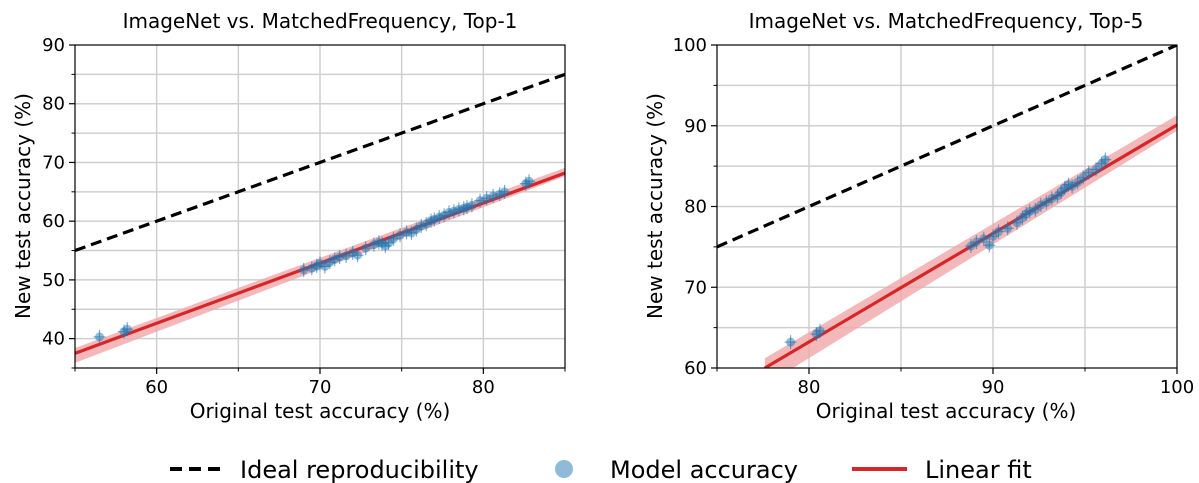 The height and width of the screenshot is (483, 1199). What do you see at coordinates (690, 45) in the screenshot?
I see `y-tick-label: 100` at bounding box center [690, 45].